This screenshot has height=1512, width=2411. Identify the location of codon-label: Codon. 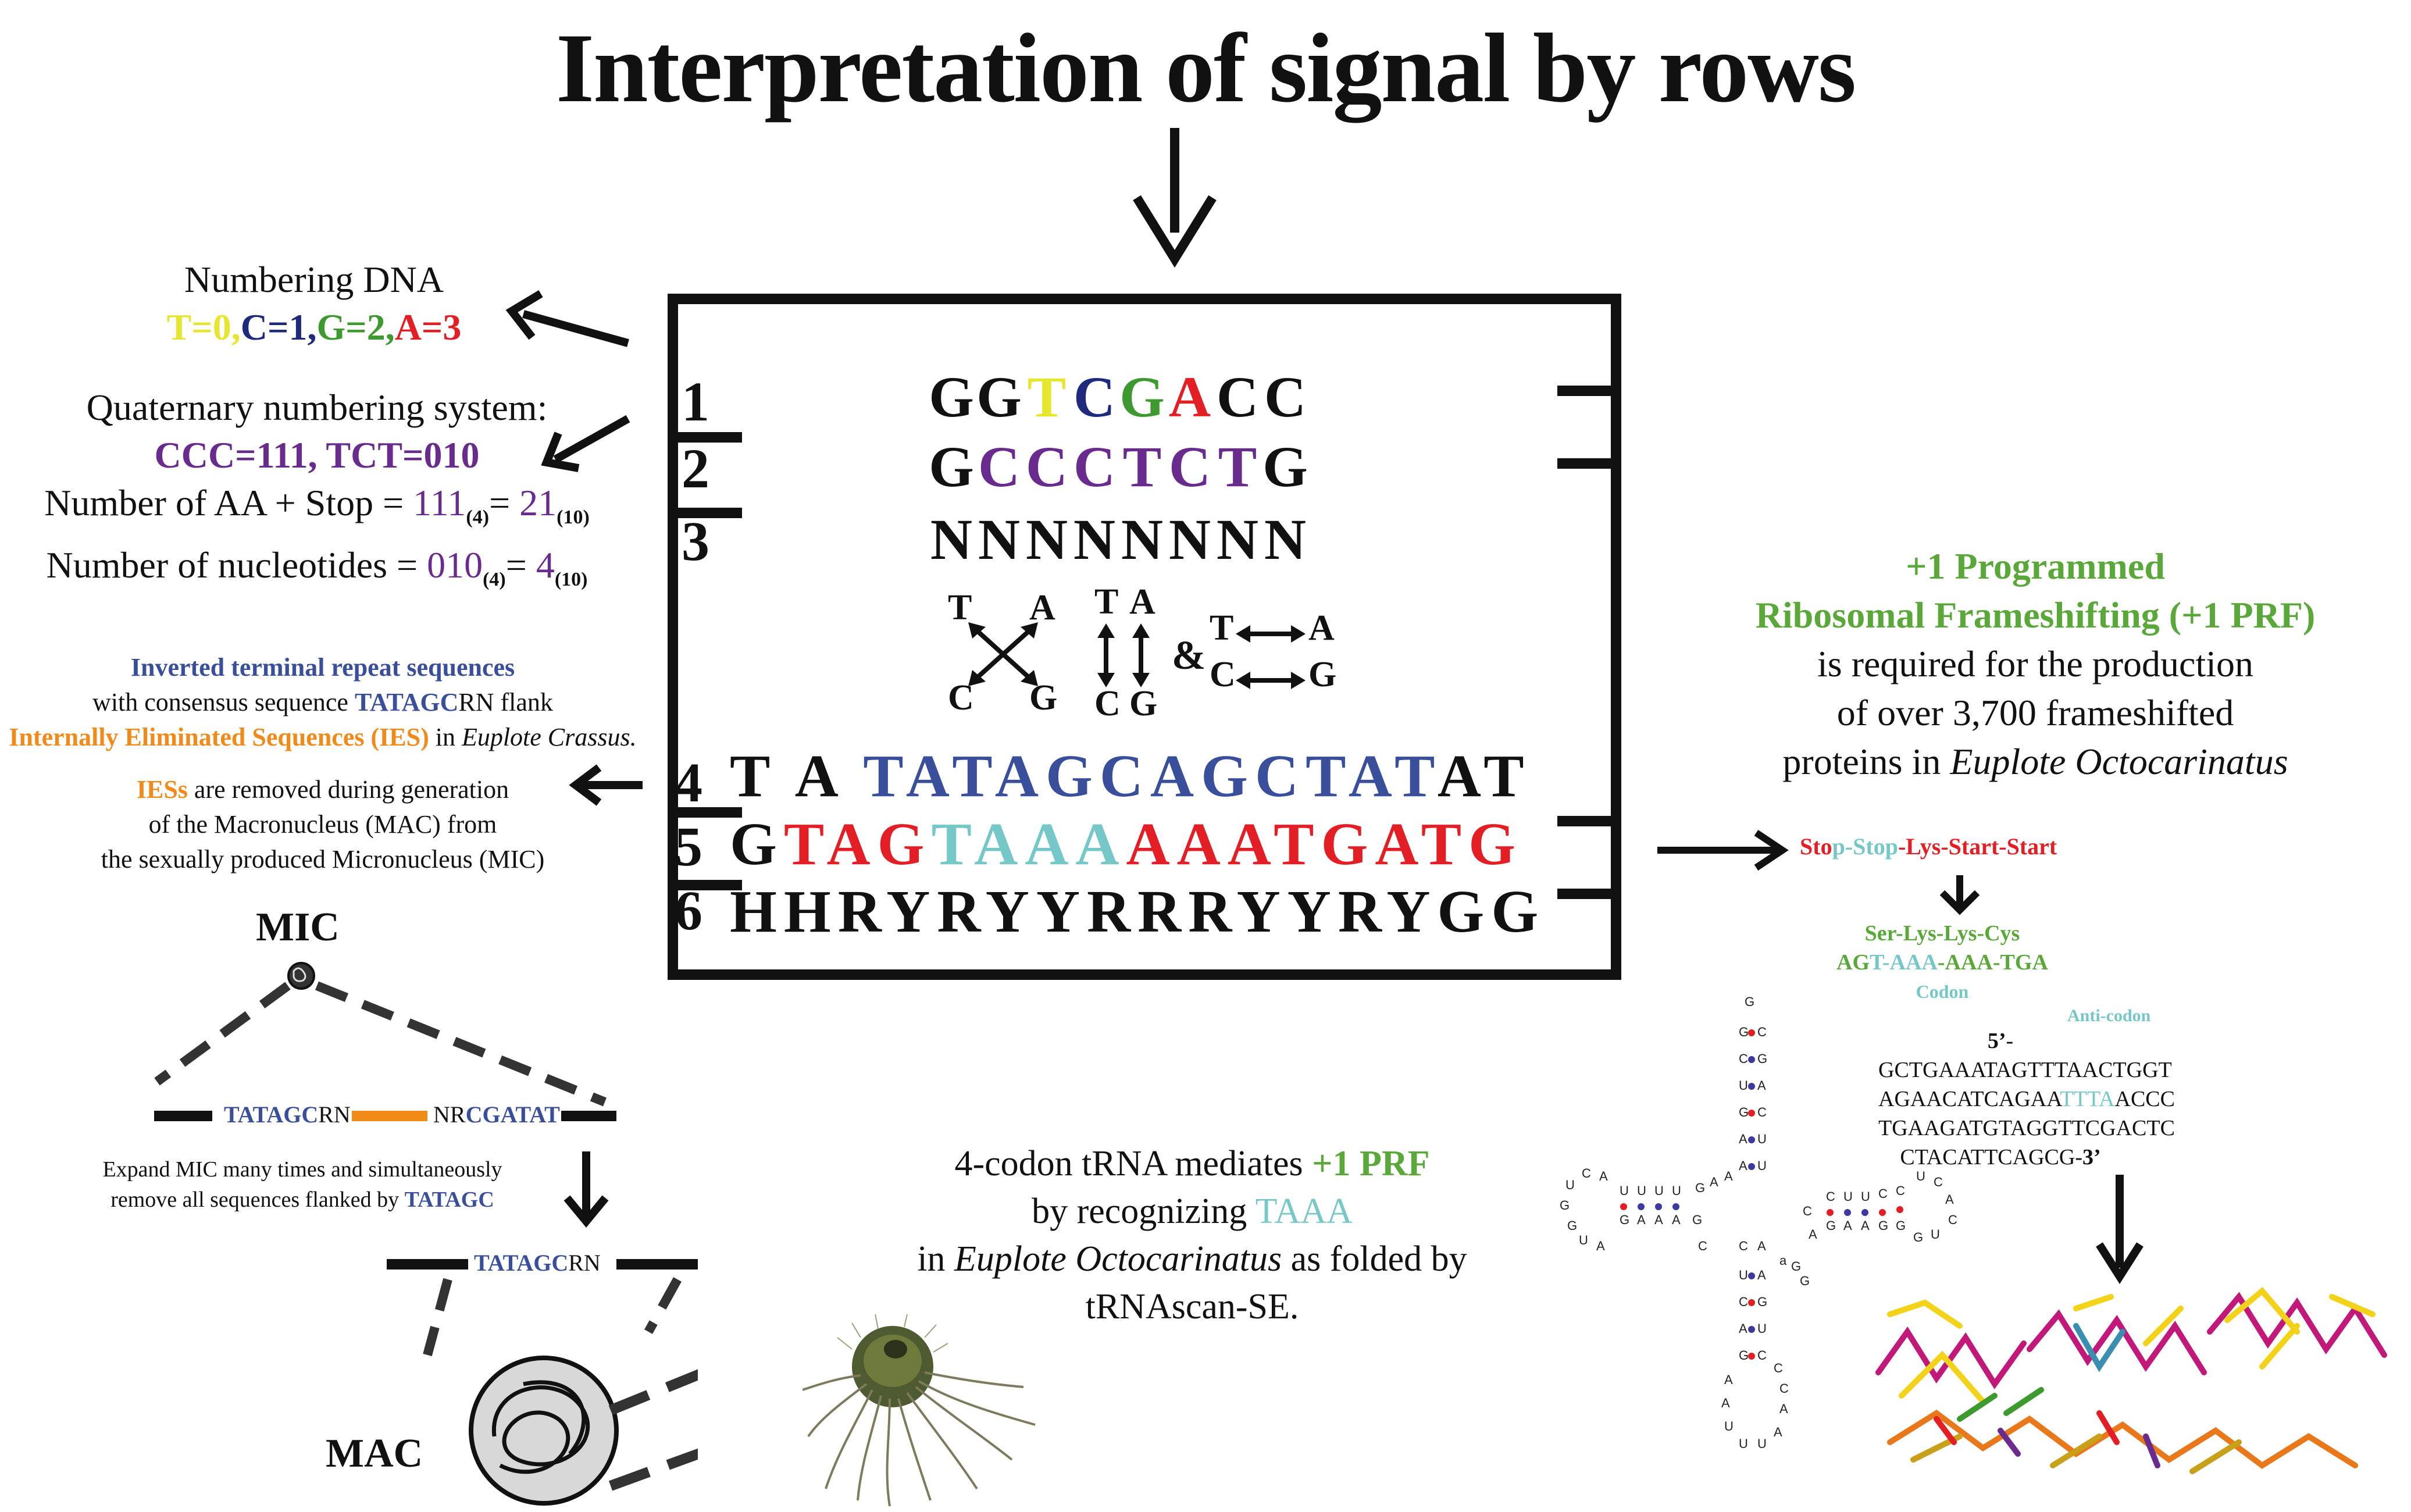
(1942, 991).